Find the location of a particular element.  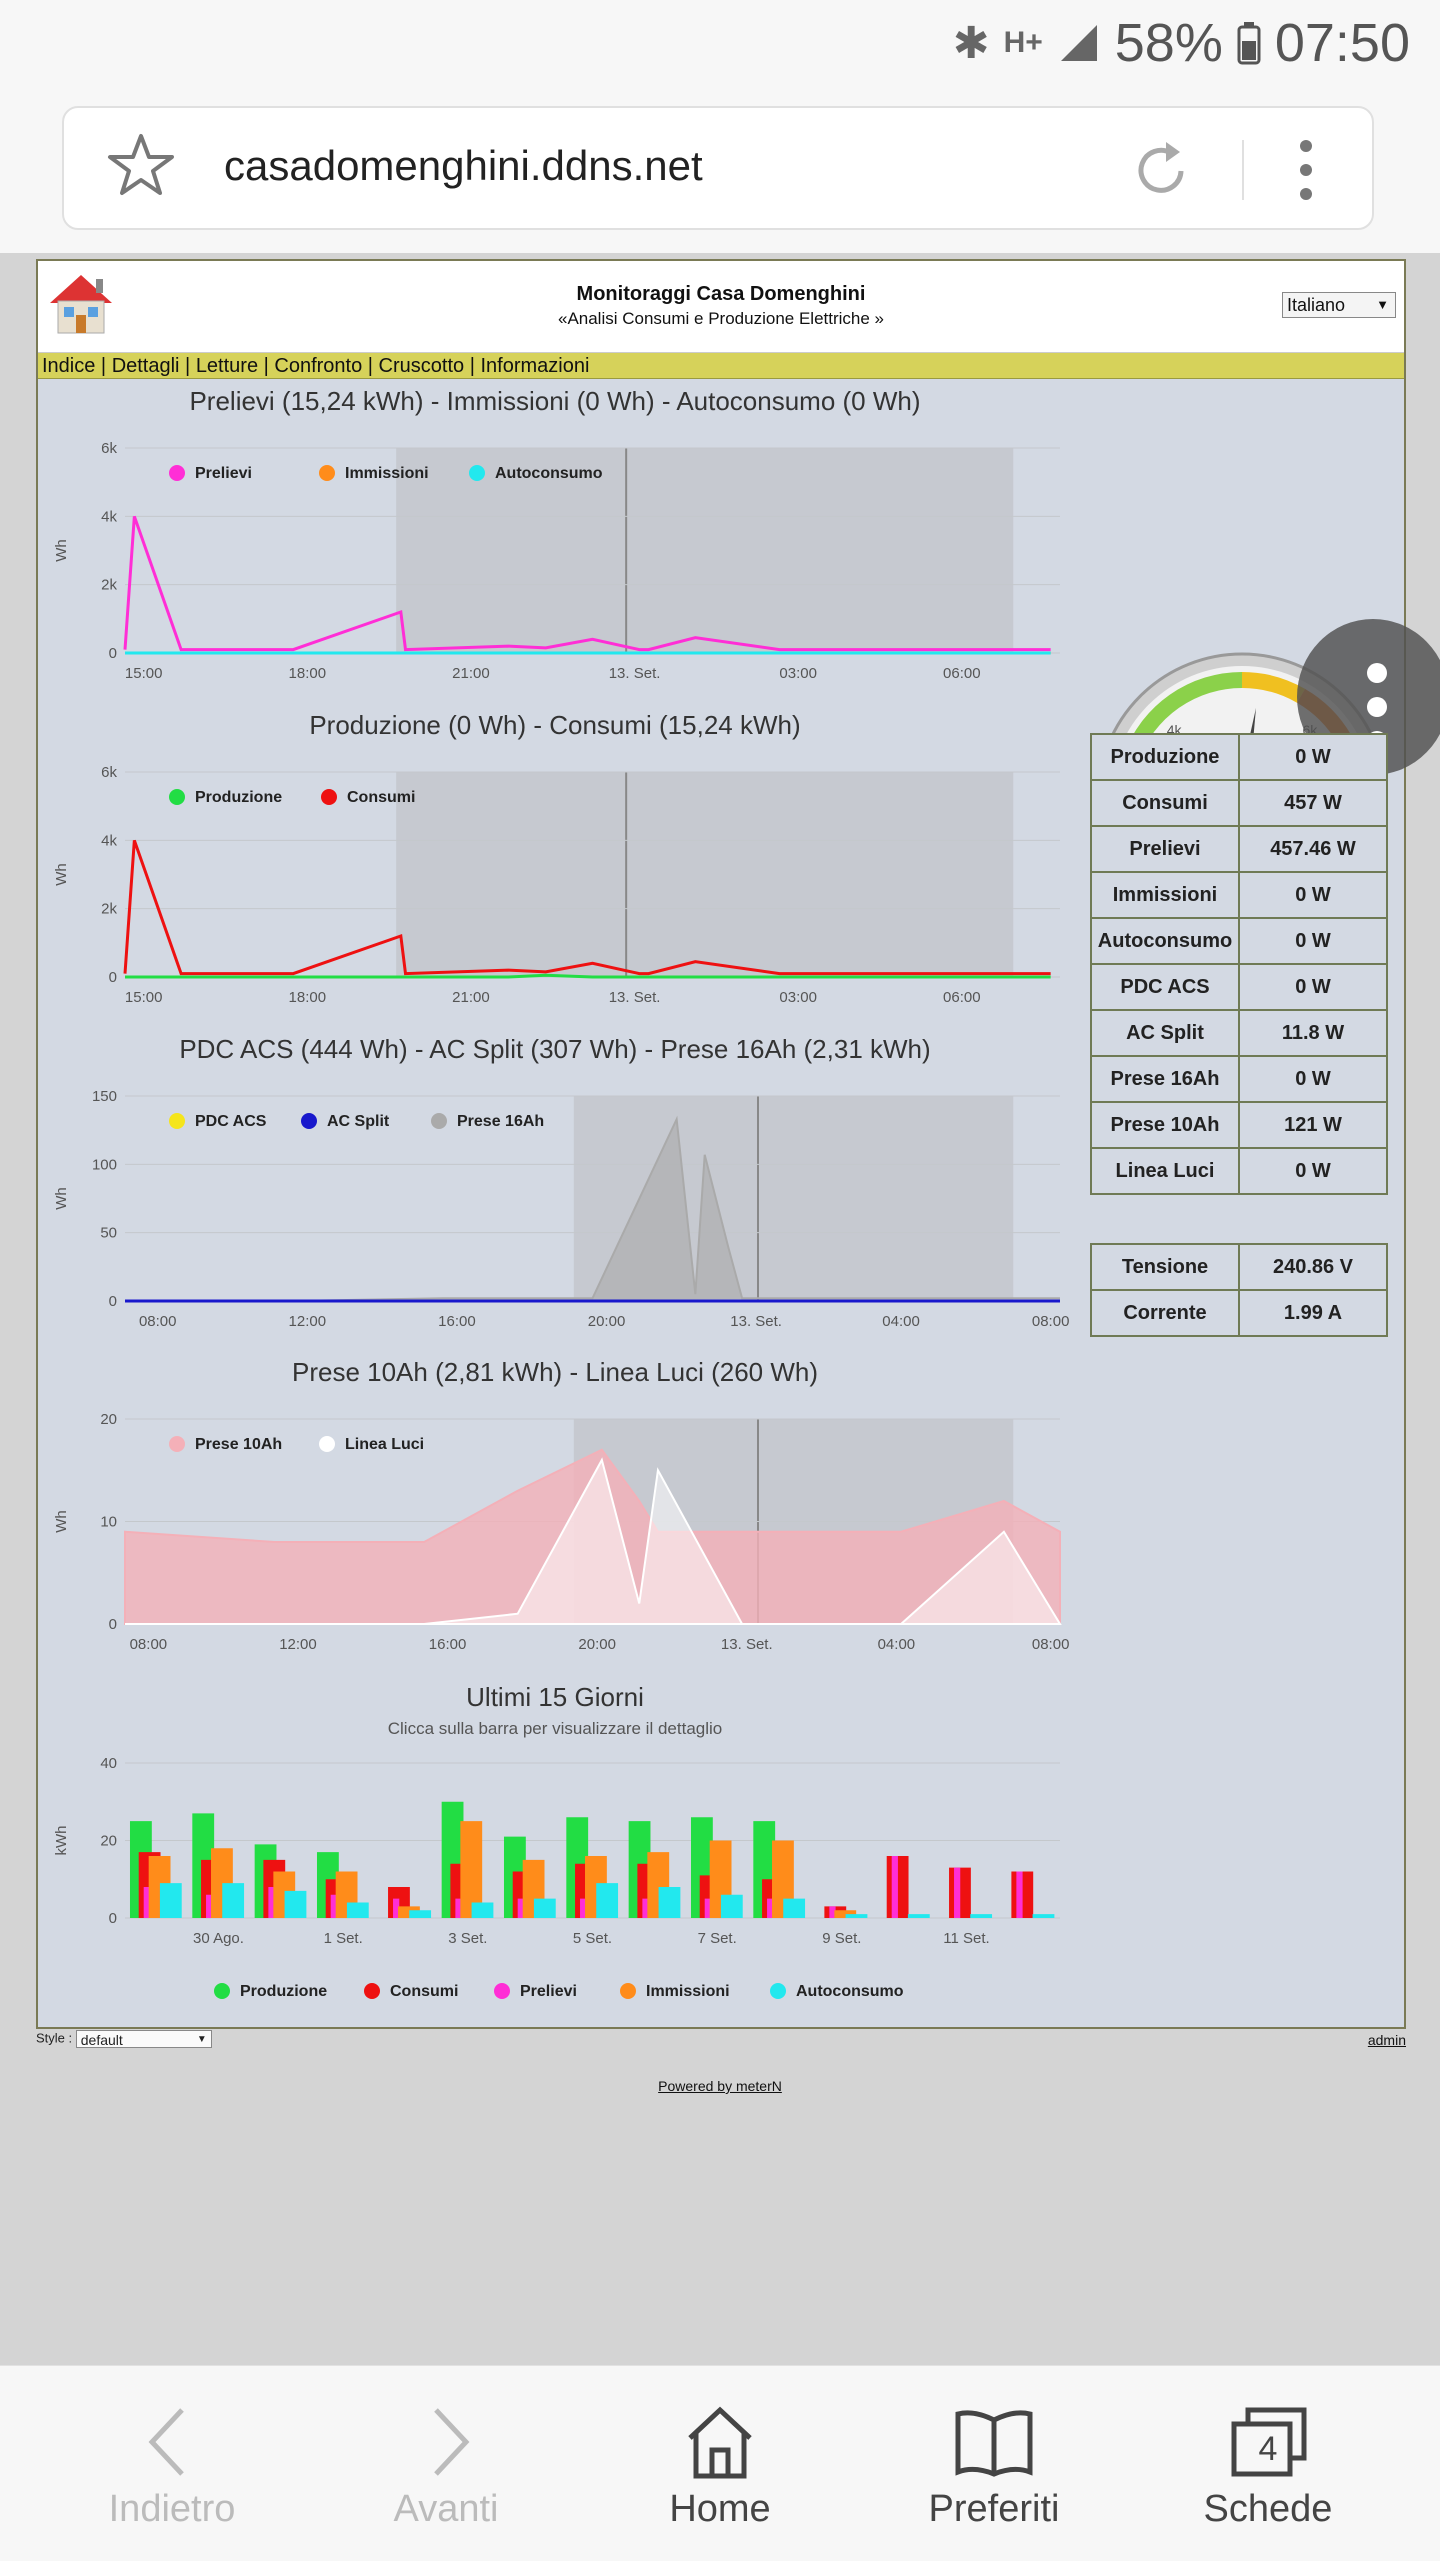

chevron-down-icon: ▼ is located at coordinates (201, 2039).